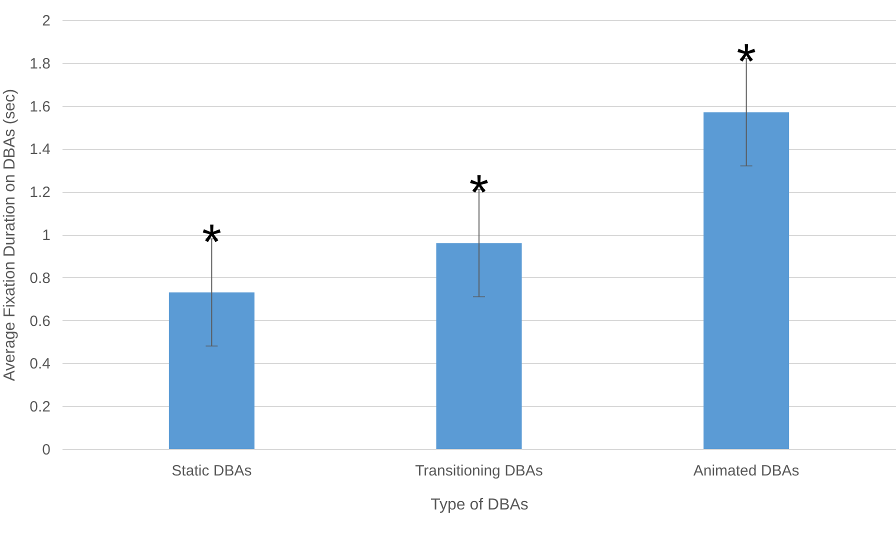 The width and height of the screenshot is (896, 536). Describe the element at coordinates (40, 321) in the screenshot. I see `y-tick-label: 0.6` at that location.